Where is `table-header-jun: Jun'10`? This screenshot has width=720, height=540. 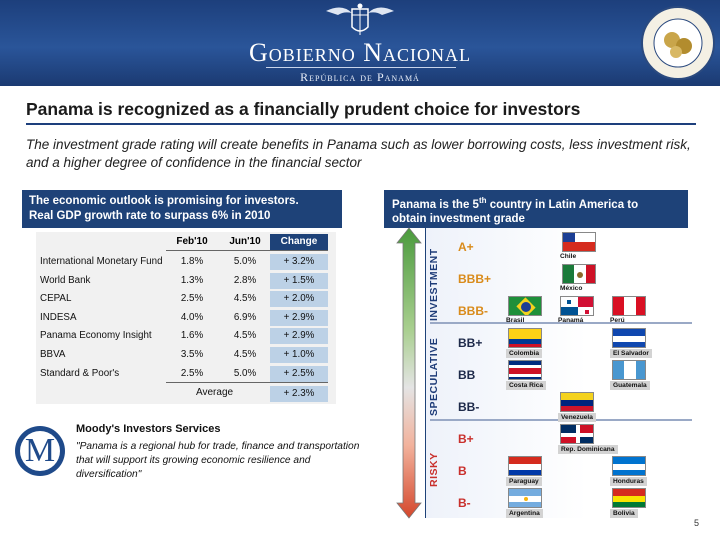 table-header-jun: Jun'10 is located at coordinates (245, 241).